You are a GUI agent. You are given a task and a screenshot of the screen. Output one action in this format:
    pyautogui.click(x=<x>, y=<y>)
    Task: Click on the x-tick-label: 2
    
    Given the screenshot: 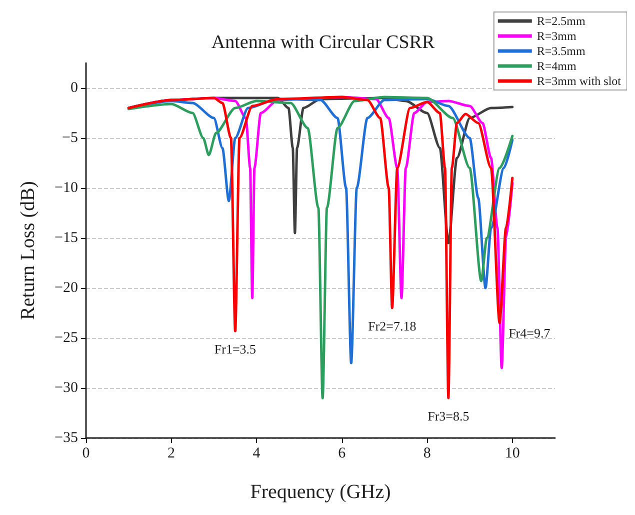 What is the action you would take?
    pyautogui.click(x=172, y=454)
    